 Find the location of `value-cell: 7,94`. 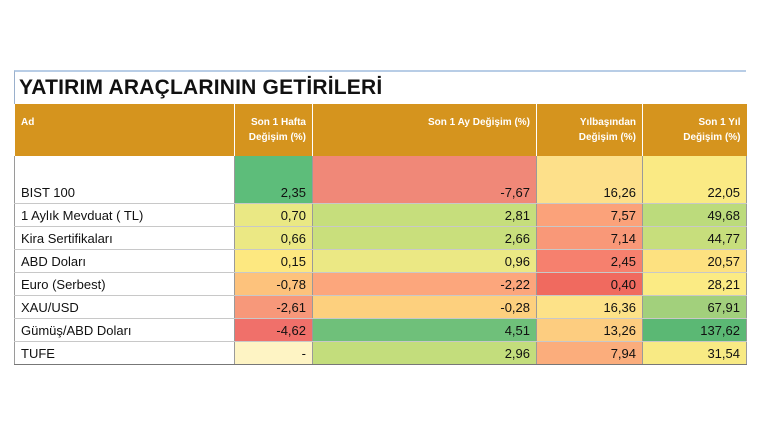

value-cell: 7,94 is located at coordinates (589, 353).